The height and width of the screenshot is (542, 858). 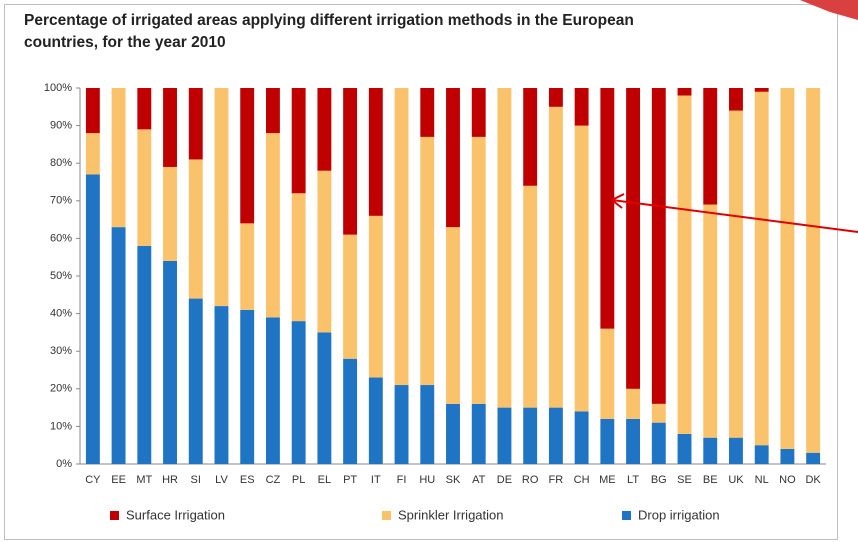 I want to click on x-tick-label: BG, so click(x=659, y=480).